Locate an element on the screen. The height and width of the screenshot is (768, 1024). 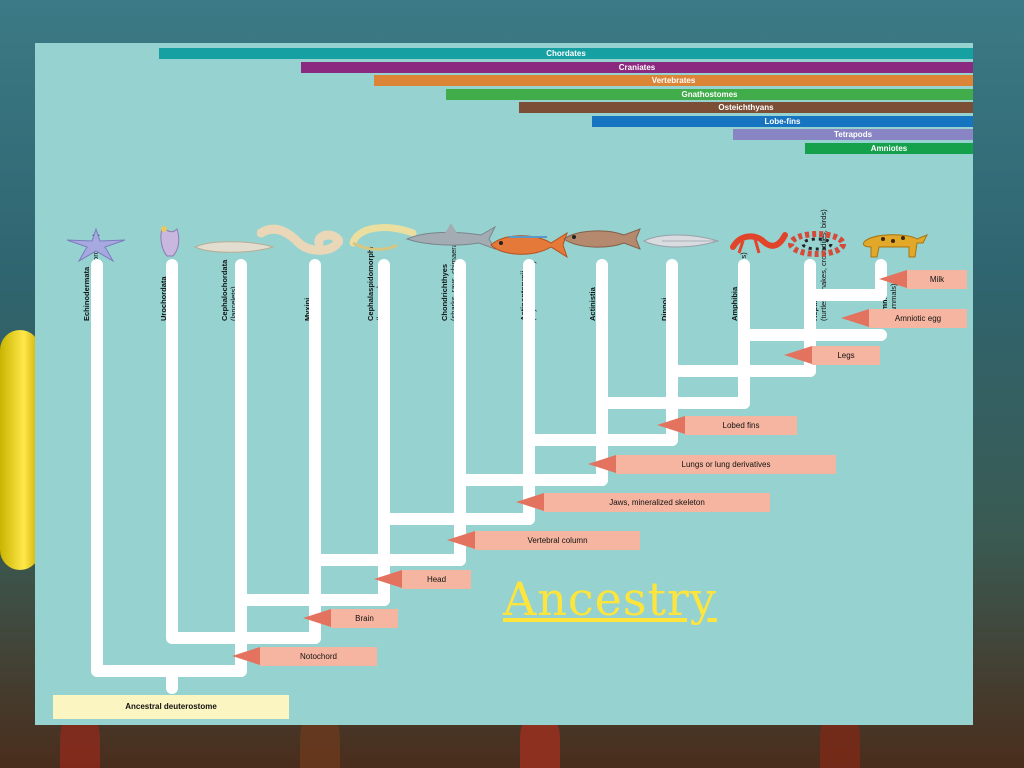
salamander-icon is located at coordinates (759, 243).